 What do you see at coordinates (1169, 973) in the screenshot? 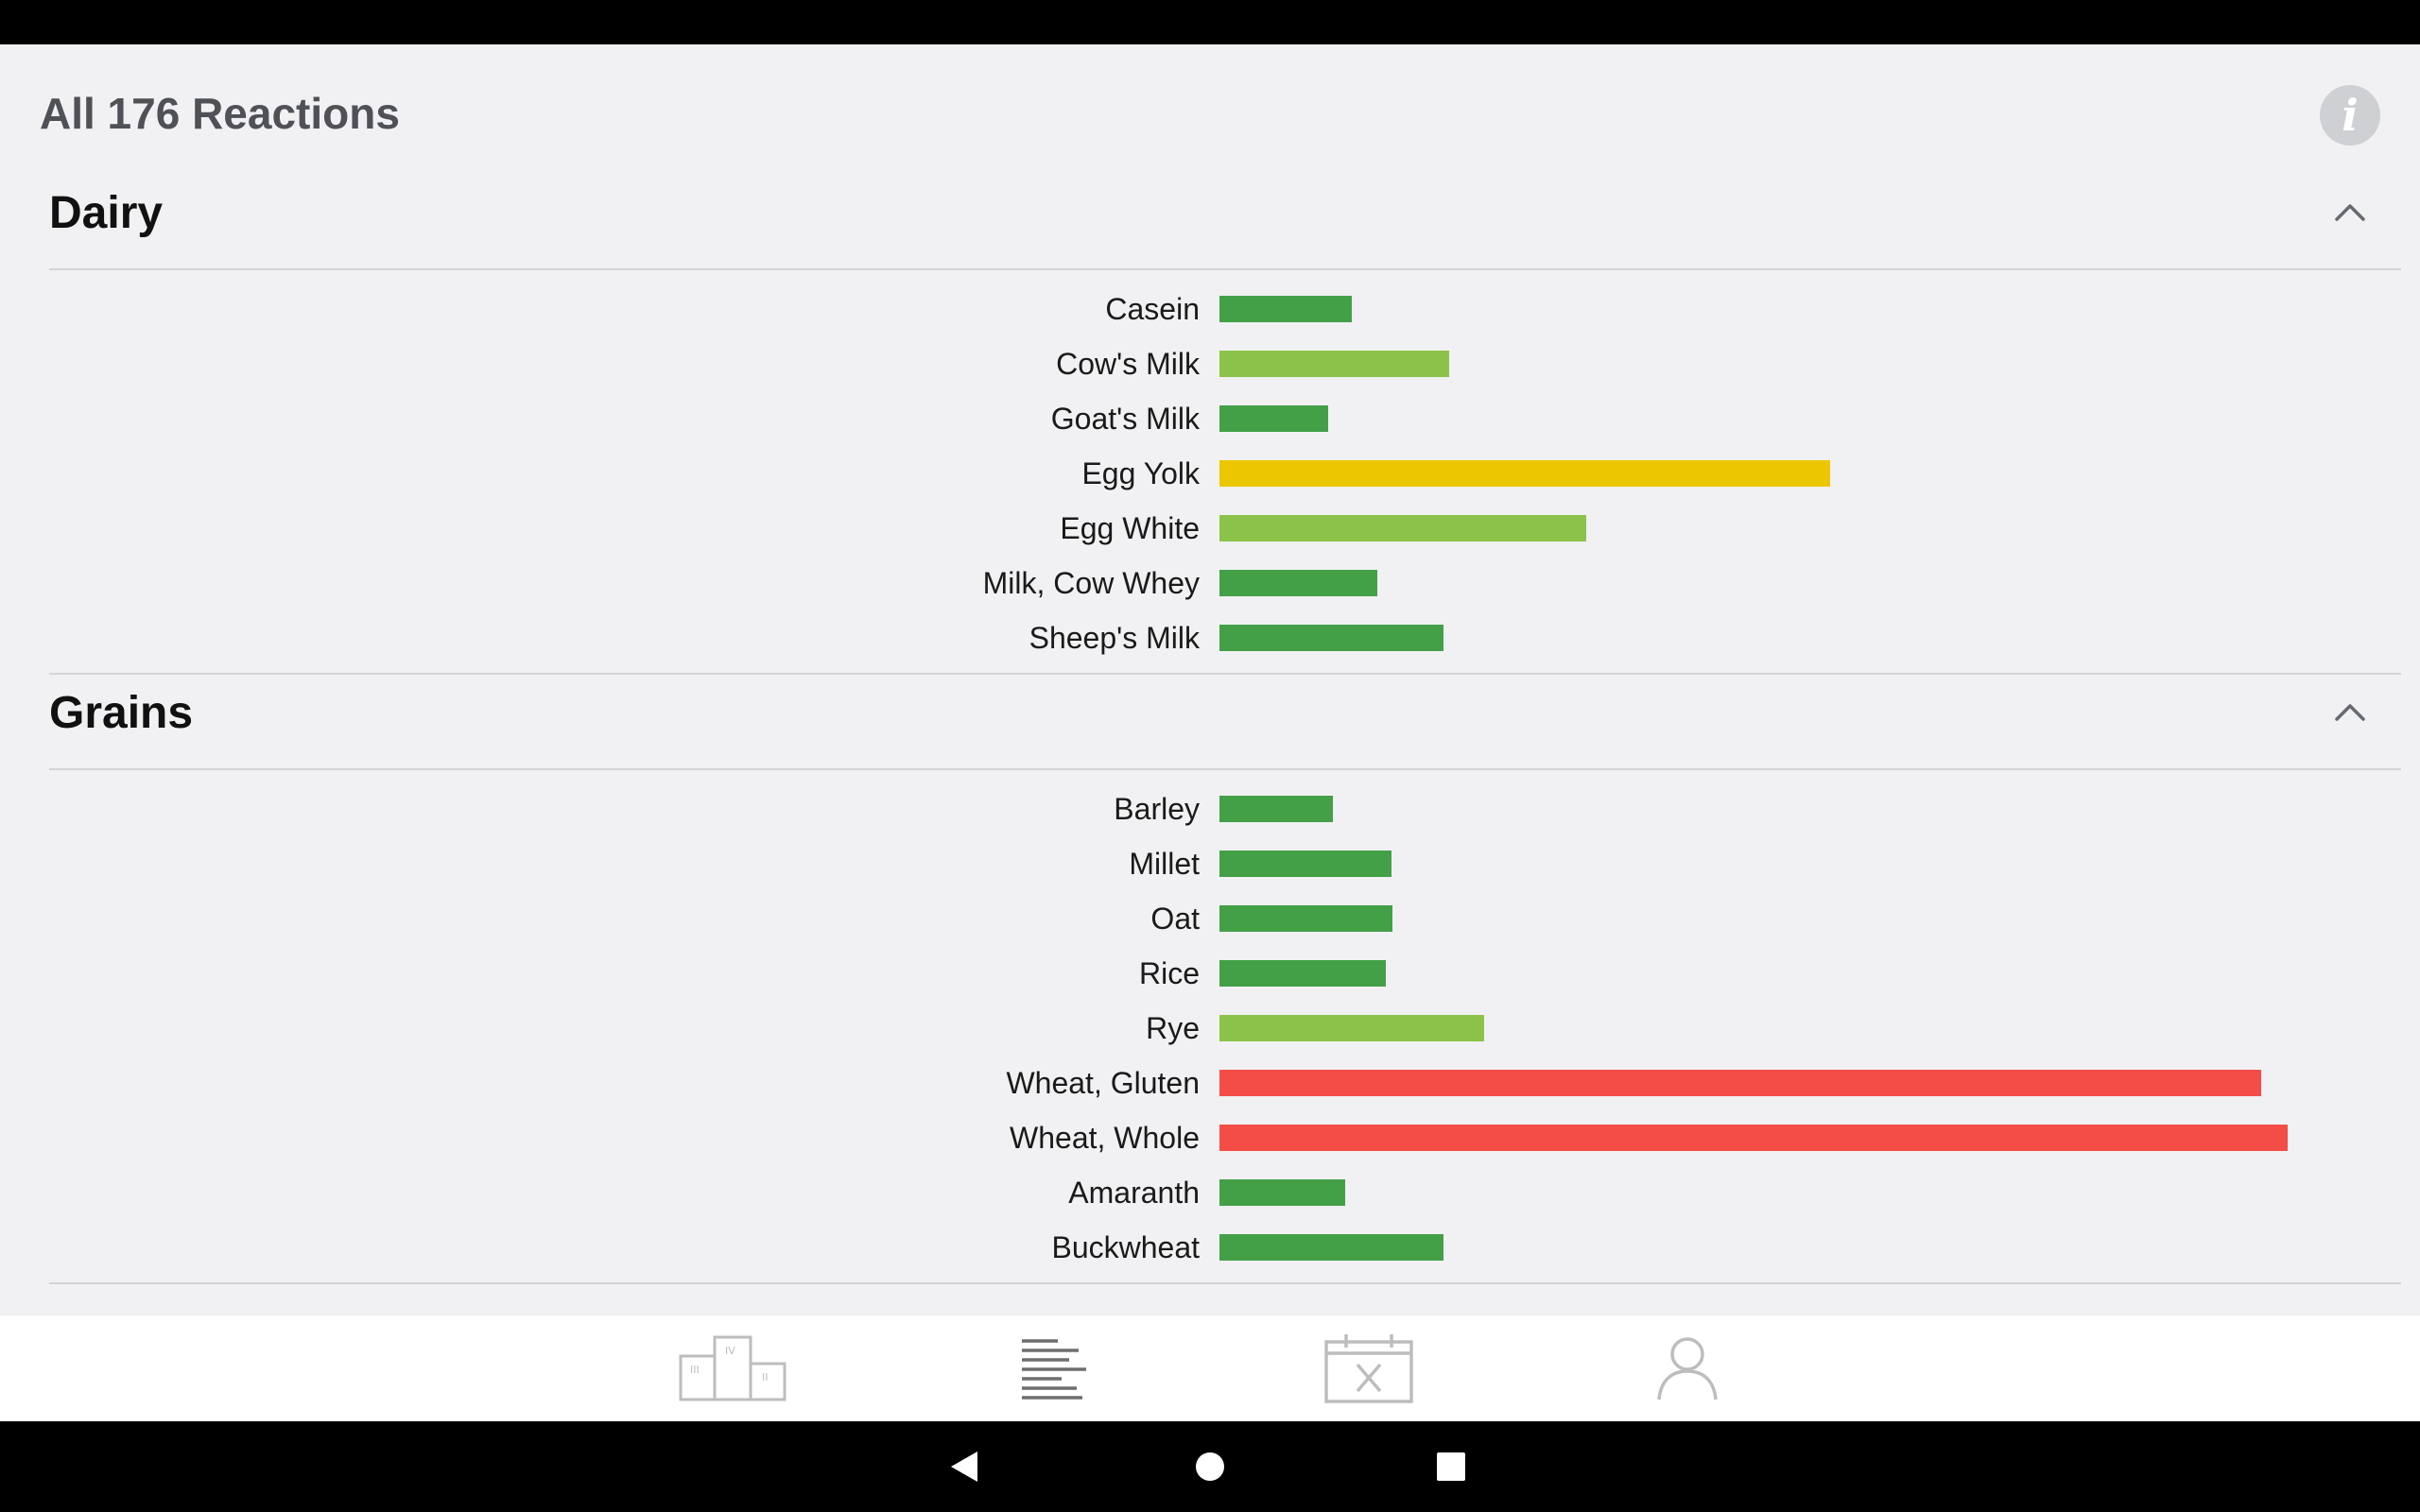
I see `reaction-label: Rice` at bounding box center [1169, 973].